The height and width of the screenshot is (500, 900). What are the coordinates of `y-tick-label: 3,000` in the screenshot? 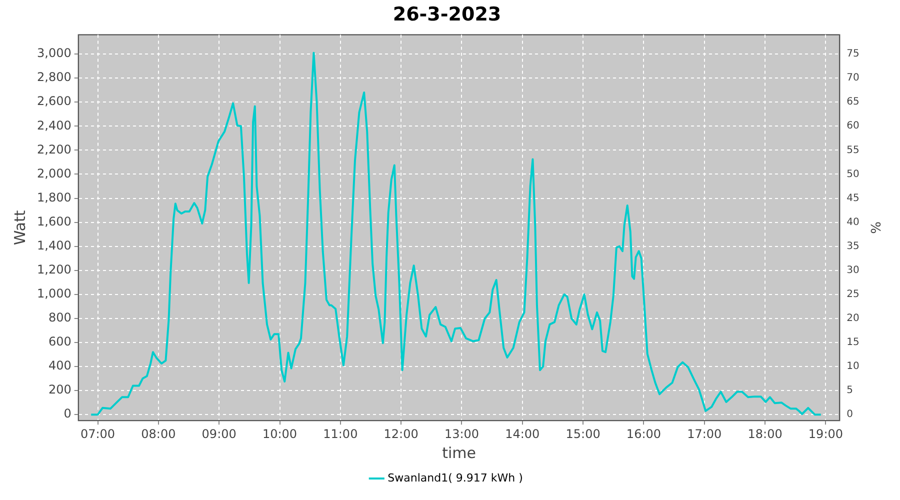 It's located at (54, 53).